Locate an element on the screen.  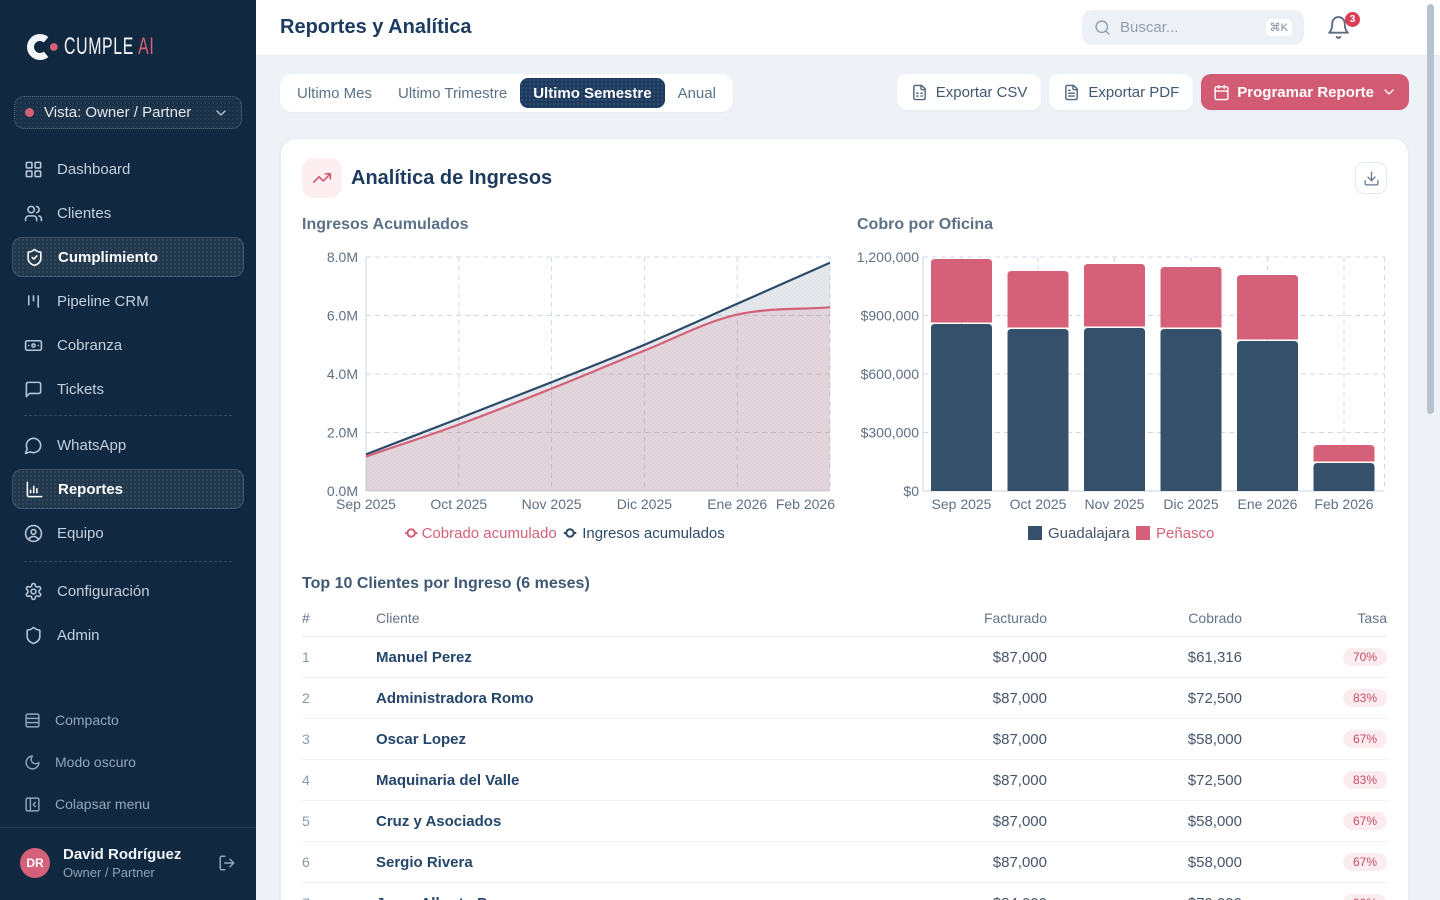
svg-text: $0 is located at coordinates (911, 491).